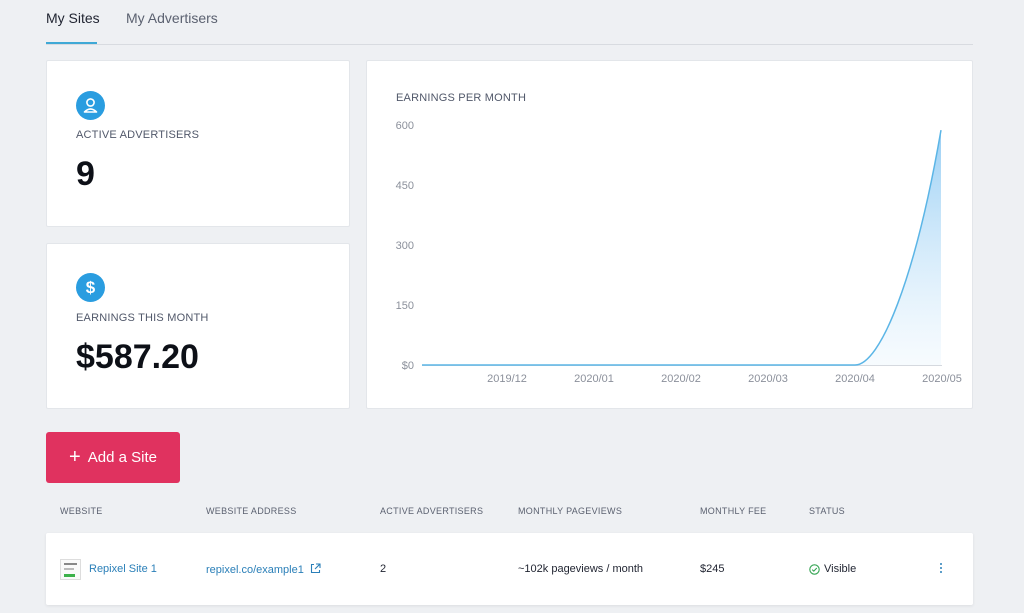 The width and height of the screenshot is (1024, 613). I want to click on header-monthly-pageviews: MONTHLY PAGEVIEWS, so click(570, 511).